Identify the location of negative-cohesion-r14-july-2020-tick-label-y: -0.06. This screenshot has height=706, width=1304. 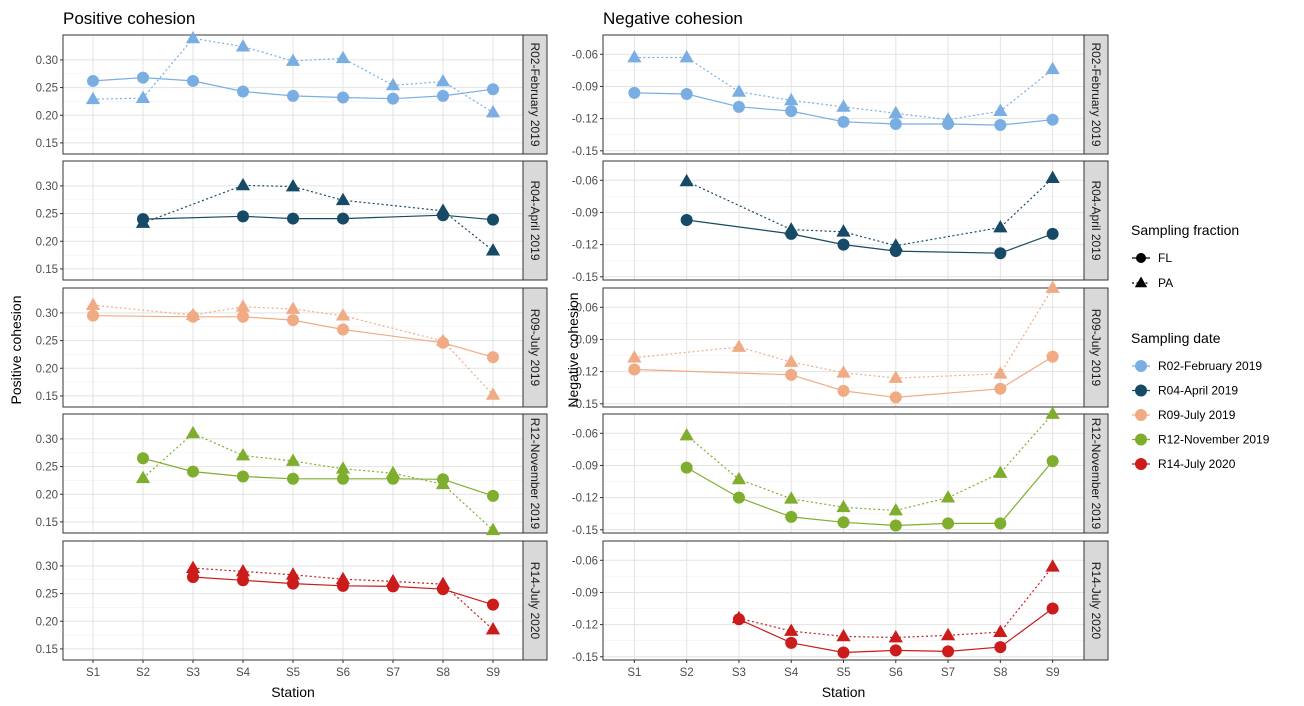
(585, 561).